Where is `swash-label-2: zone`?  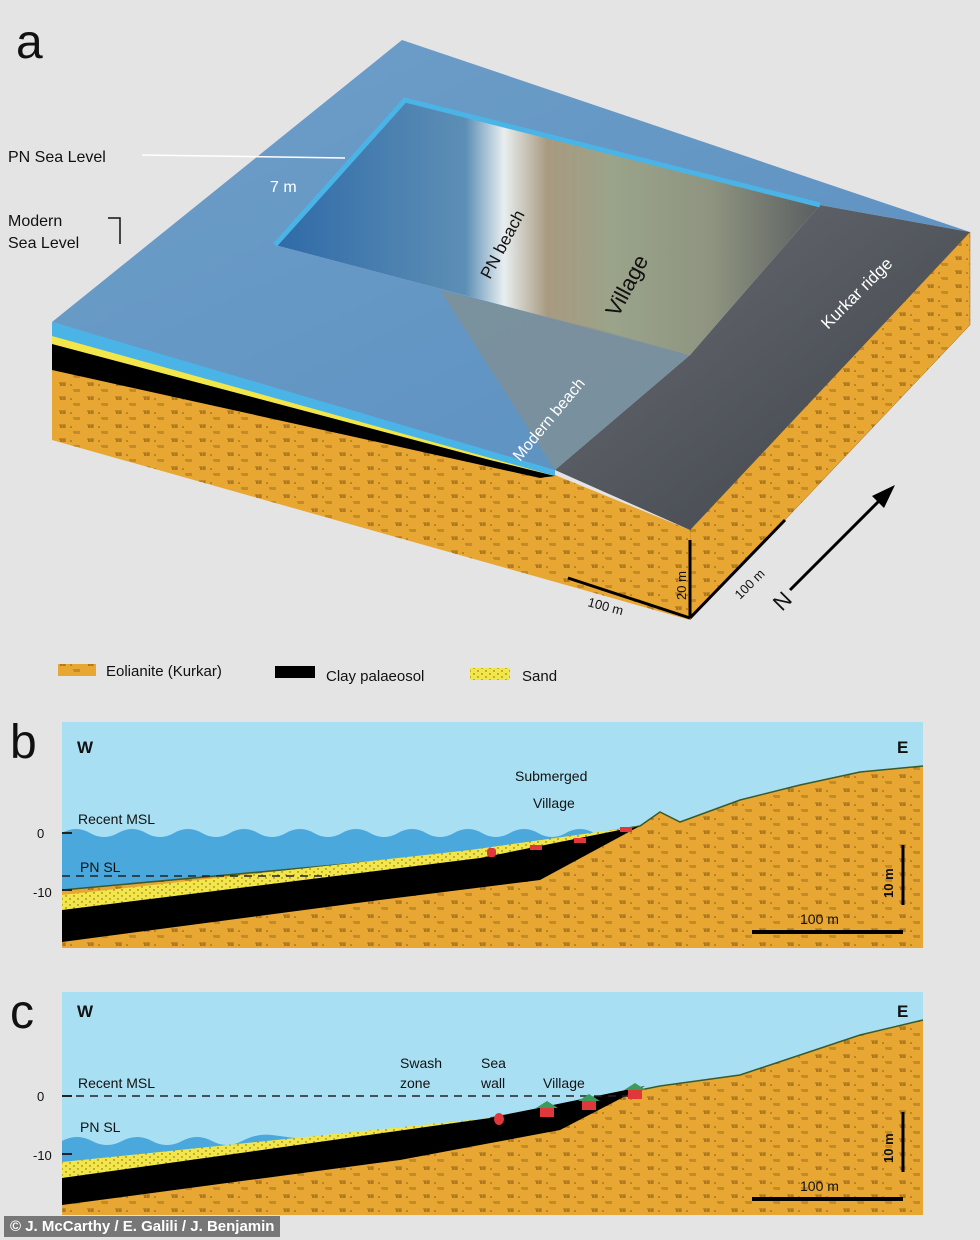 swash-label-2: zone is located at coordinates (415, 1083).